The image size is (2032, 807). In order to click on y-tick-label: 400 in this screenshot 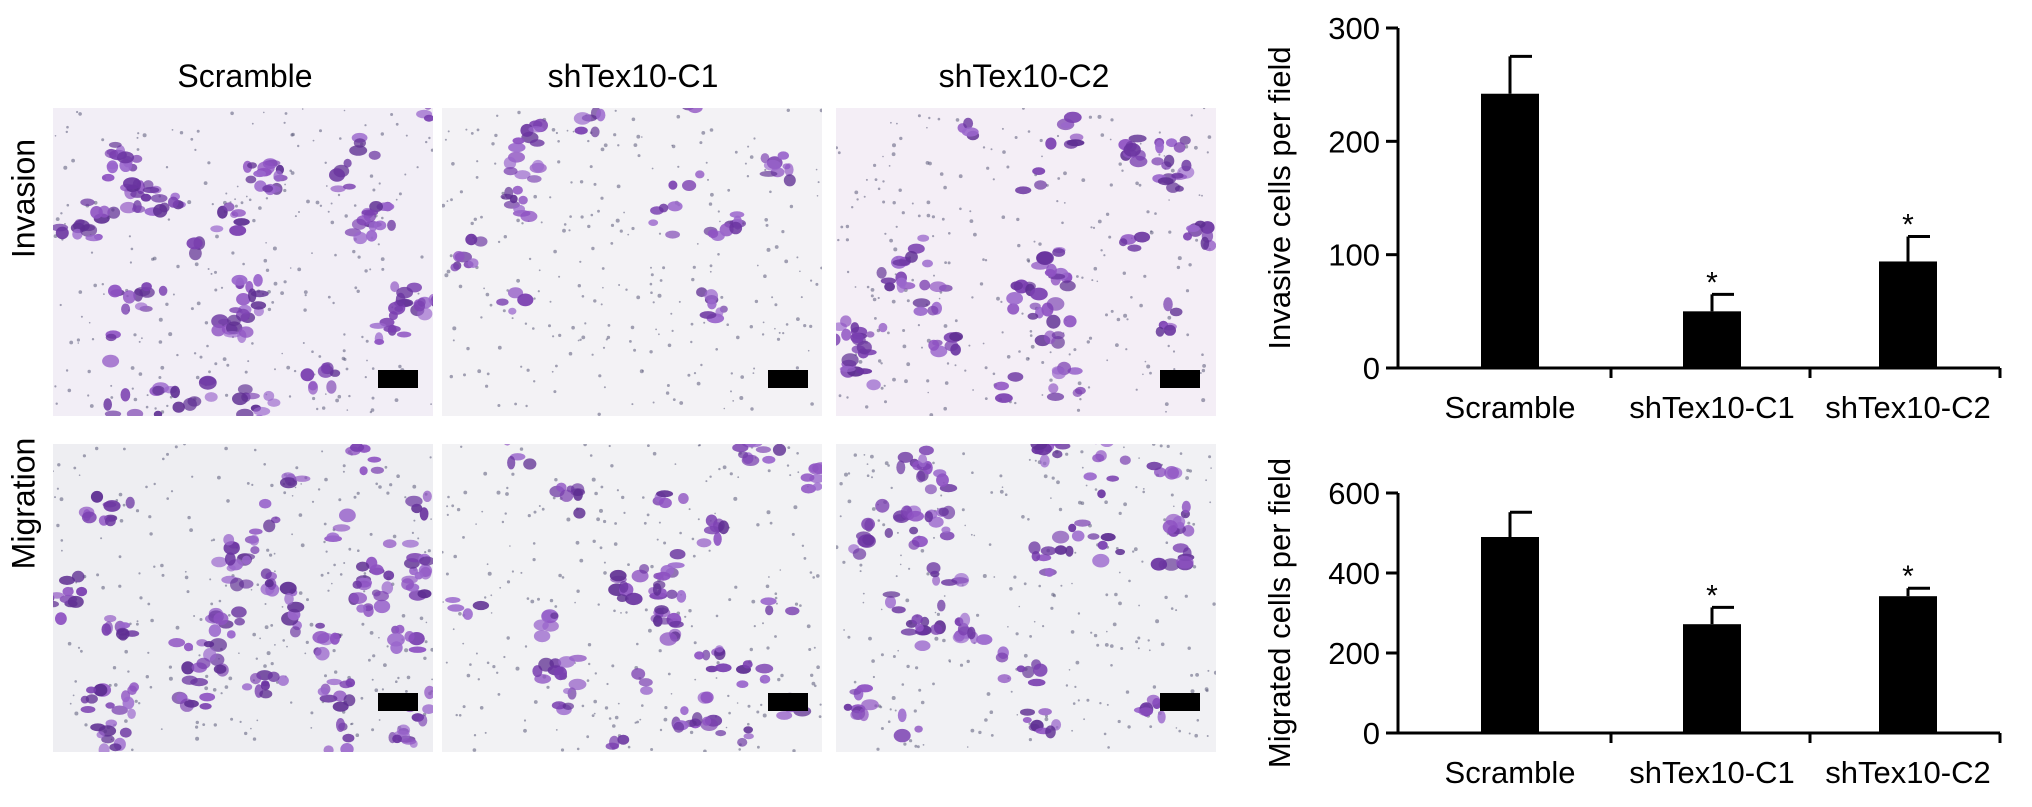, I will do `click(1354, 573)`.